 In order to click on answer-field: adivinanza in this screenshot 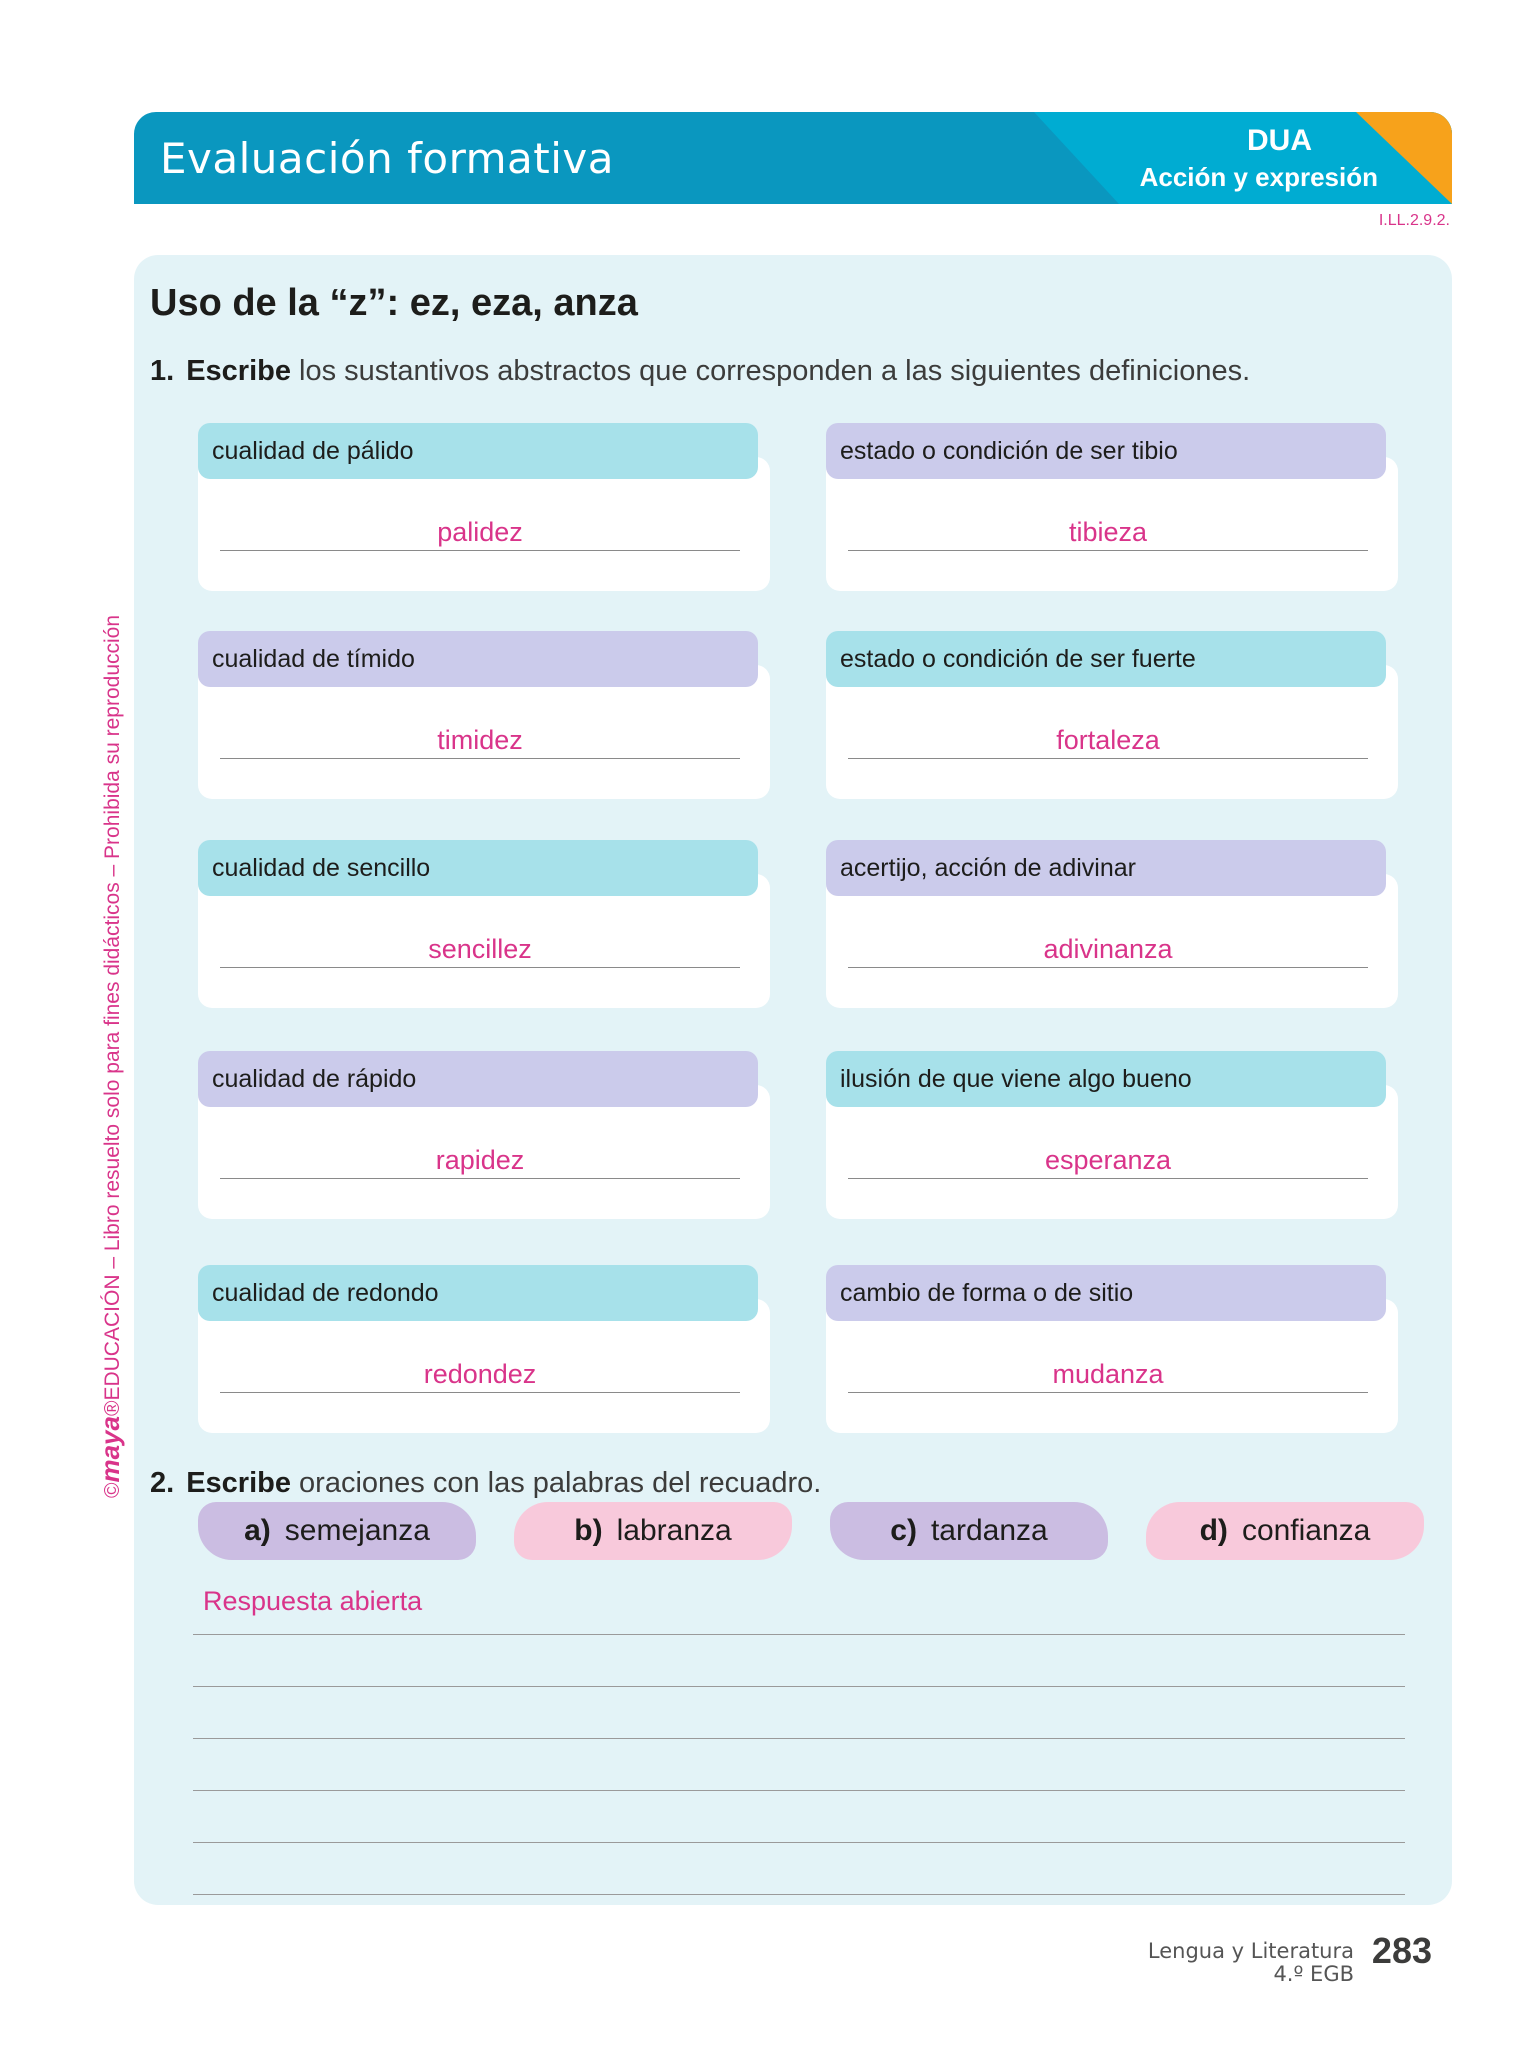, I will do `click(1108, 949)`.